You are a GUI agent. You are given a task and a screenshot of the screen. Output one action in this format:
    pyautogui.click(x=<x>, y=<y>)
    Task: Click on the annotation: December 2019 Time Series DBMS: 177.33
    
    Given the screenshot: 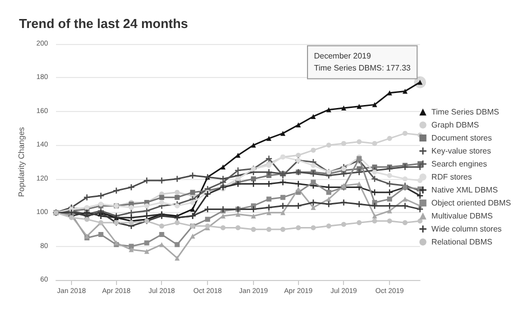 What is the action you would take?
    pyautogui.click(x=363, y=62)
    